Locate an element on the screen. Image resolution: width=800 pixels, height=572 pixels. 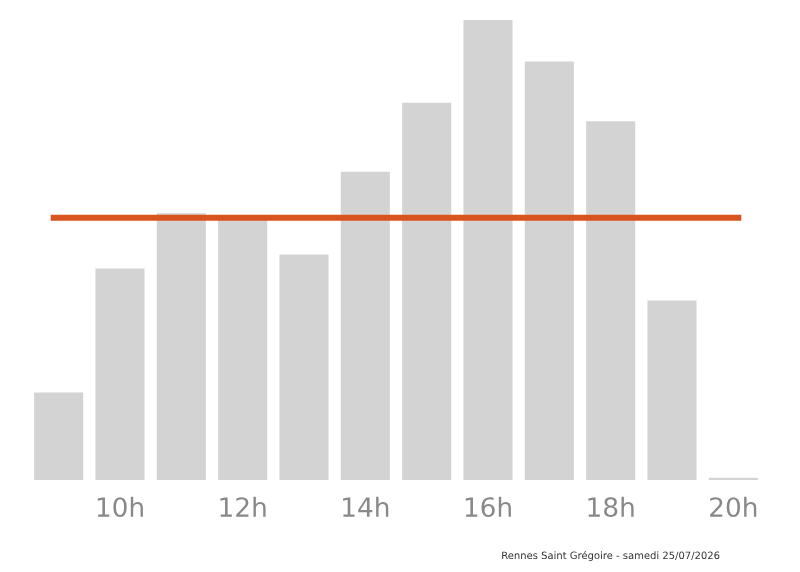
x-tick-label: 16h is located at coordinates (488, 507).